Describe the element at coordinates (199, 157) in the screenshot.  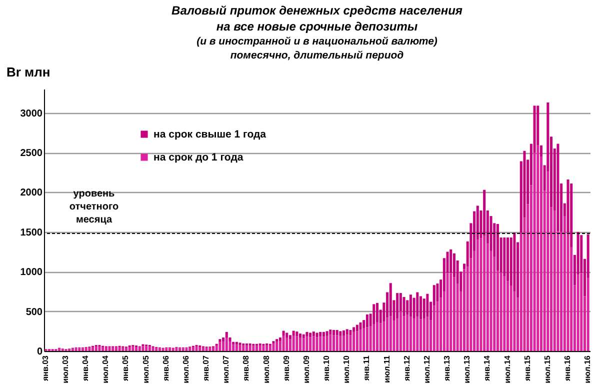
I see `legend-label: на срок до 1 года` at that location.